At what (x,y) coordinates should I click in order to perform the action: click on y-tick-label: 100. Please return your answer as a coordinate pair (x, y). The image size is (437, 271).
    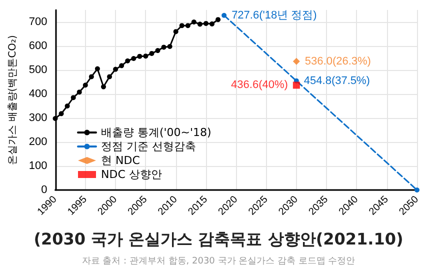
    Looking at the image, I should click on (38, 166).